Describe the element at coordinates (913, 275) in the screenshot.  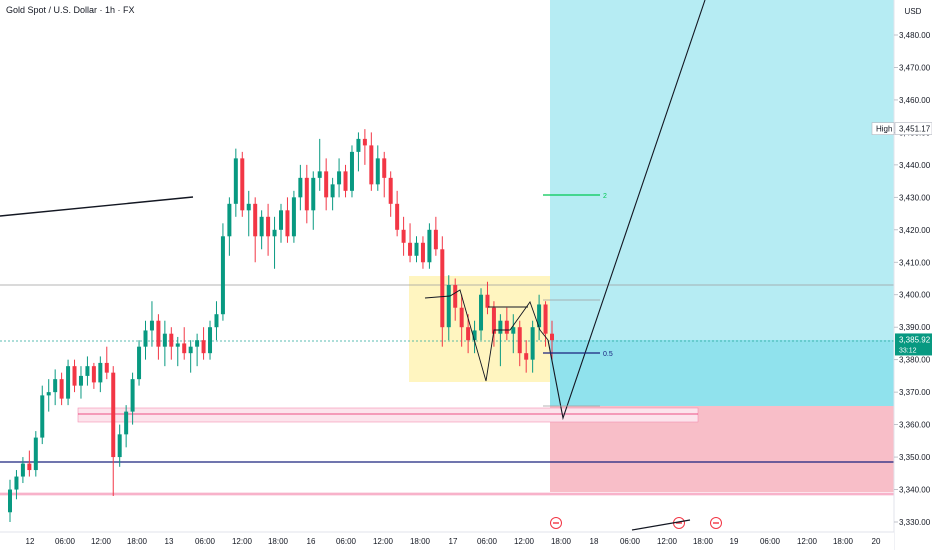
I see `price-axis` at that location.